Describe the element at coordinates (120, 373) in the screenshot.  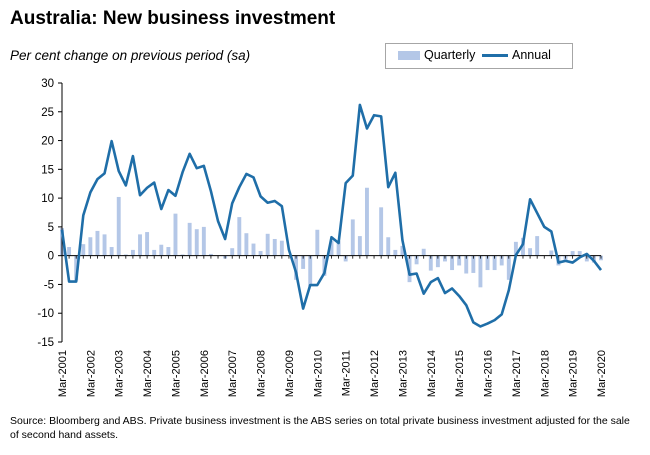
I see `x-tick-label: Mar-2003` at that location.